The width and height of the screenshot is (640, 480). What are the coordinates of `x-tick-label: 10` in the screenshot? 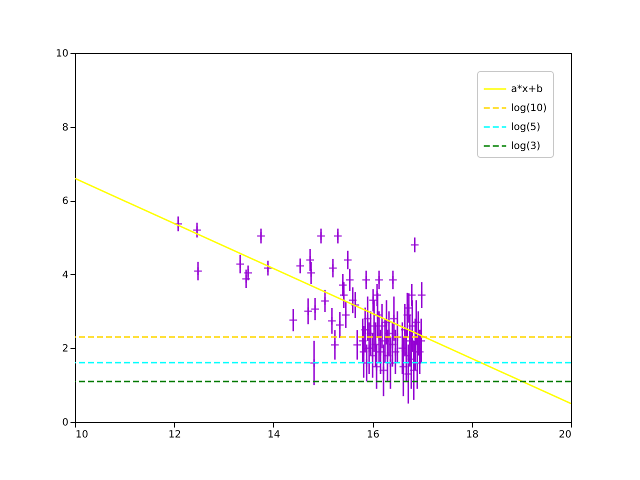 It's located at (82, 435).